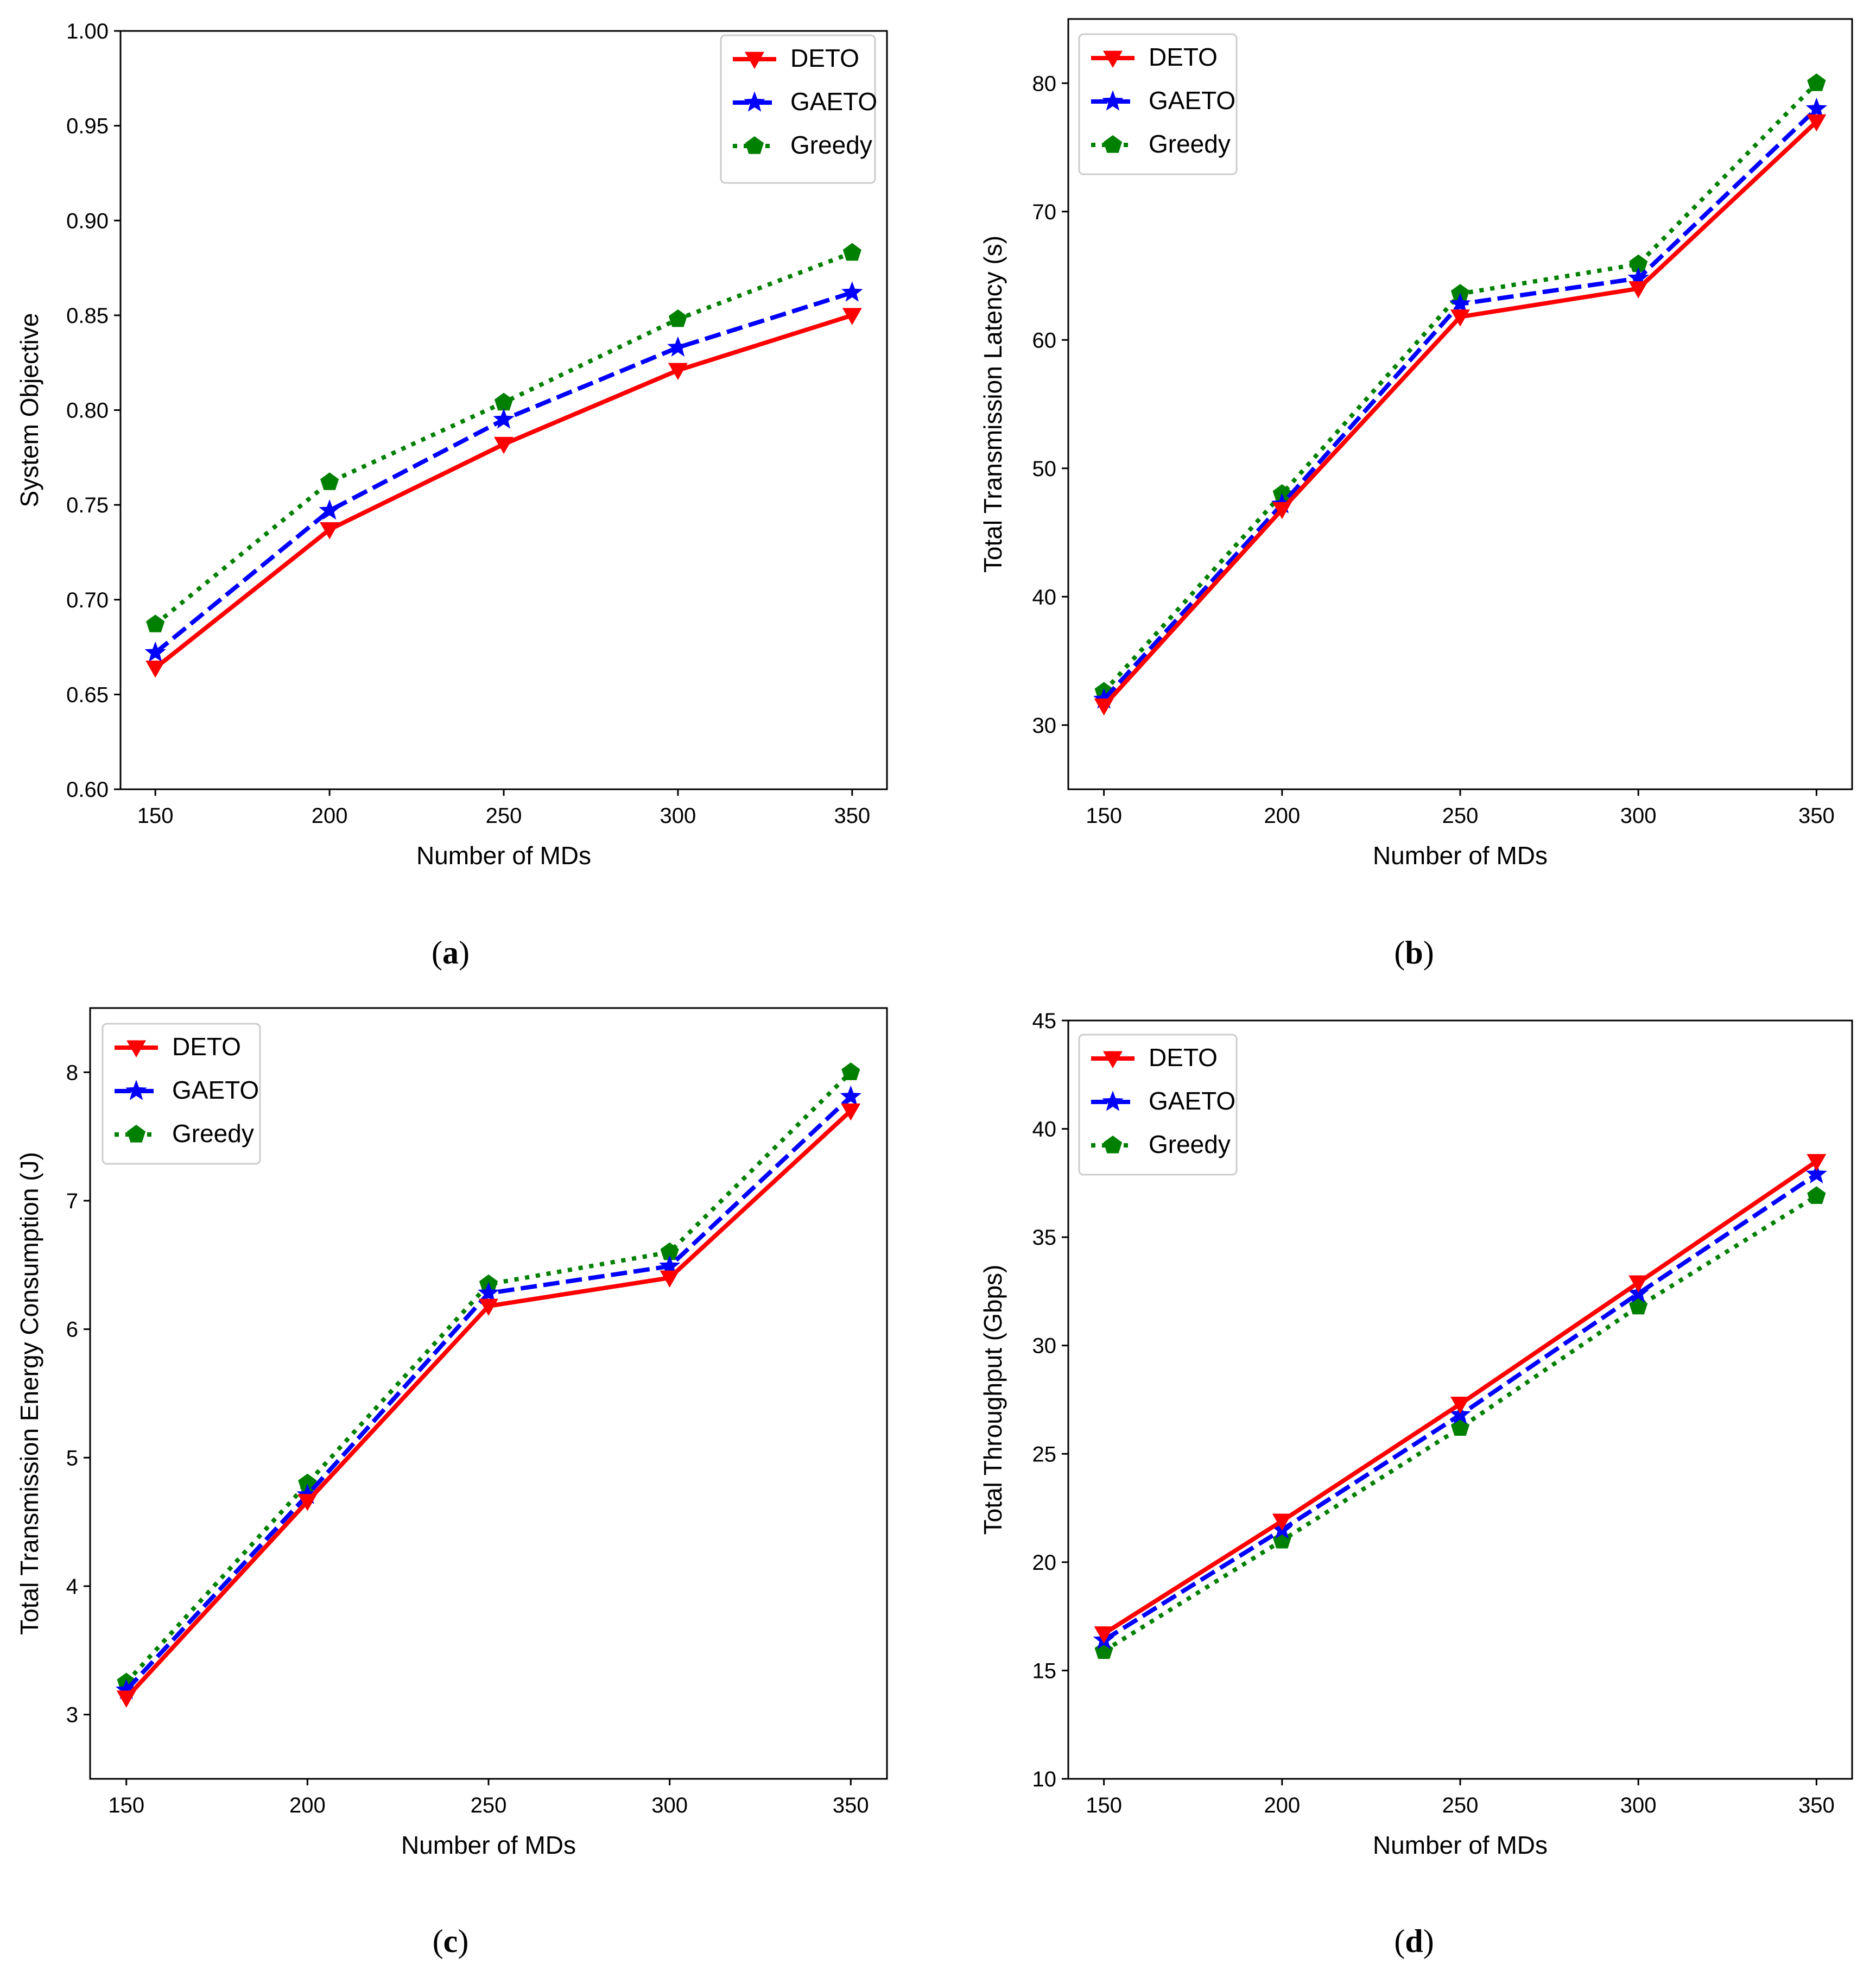  What do you see at coordinates (87, 695) in the screenshot?
I see `y-tick-label: 0.65` at bounding box center [87, 695].